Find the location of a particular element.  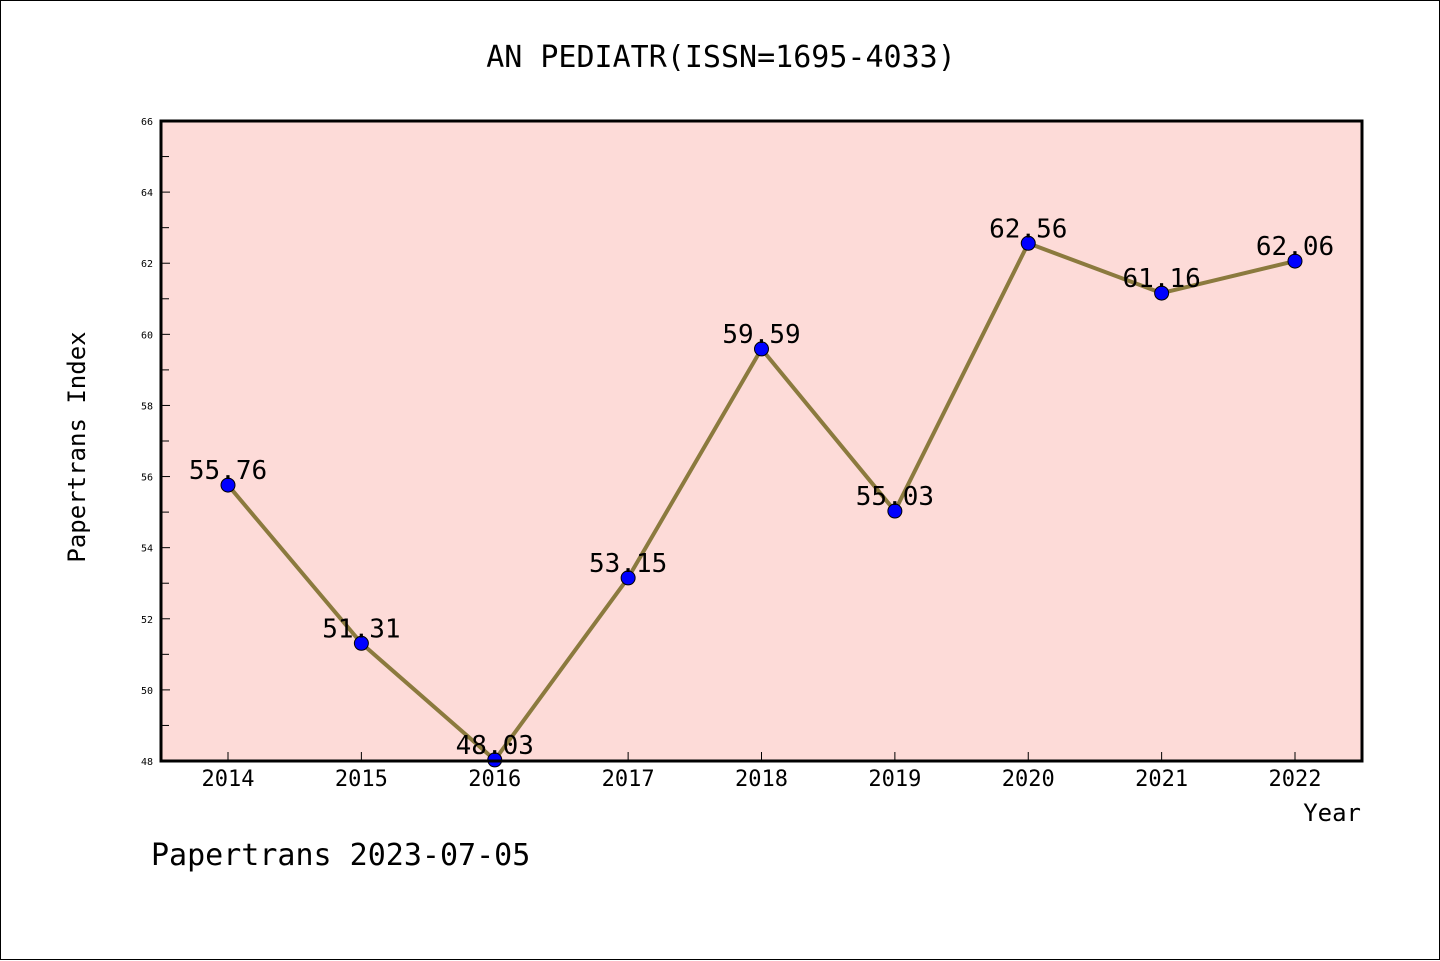

x-tick-label: 2021 is located at coordinates (1161, 779).